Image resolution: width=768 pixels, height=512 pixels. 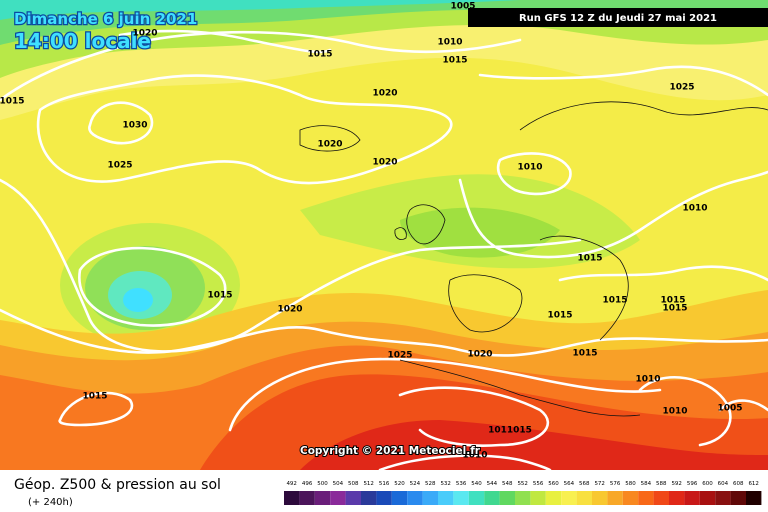 I want to click on scale-label: 544, so click(x=492, y=484).